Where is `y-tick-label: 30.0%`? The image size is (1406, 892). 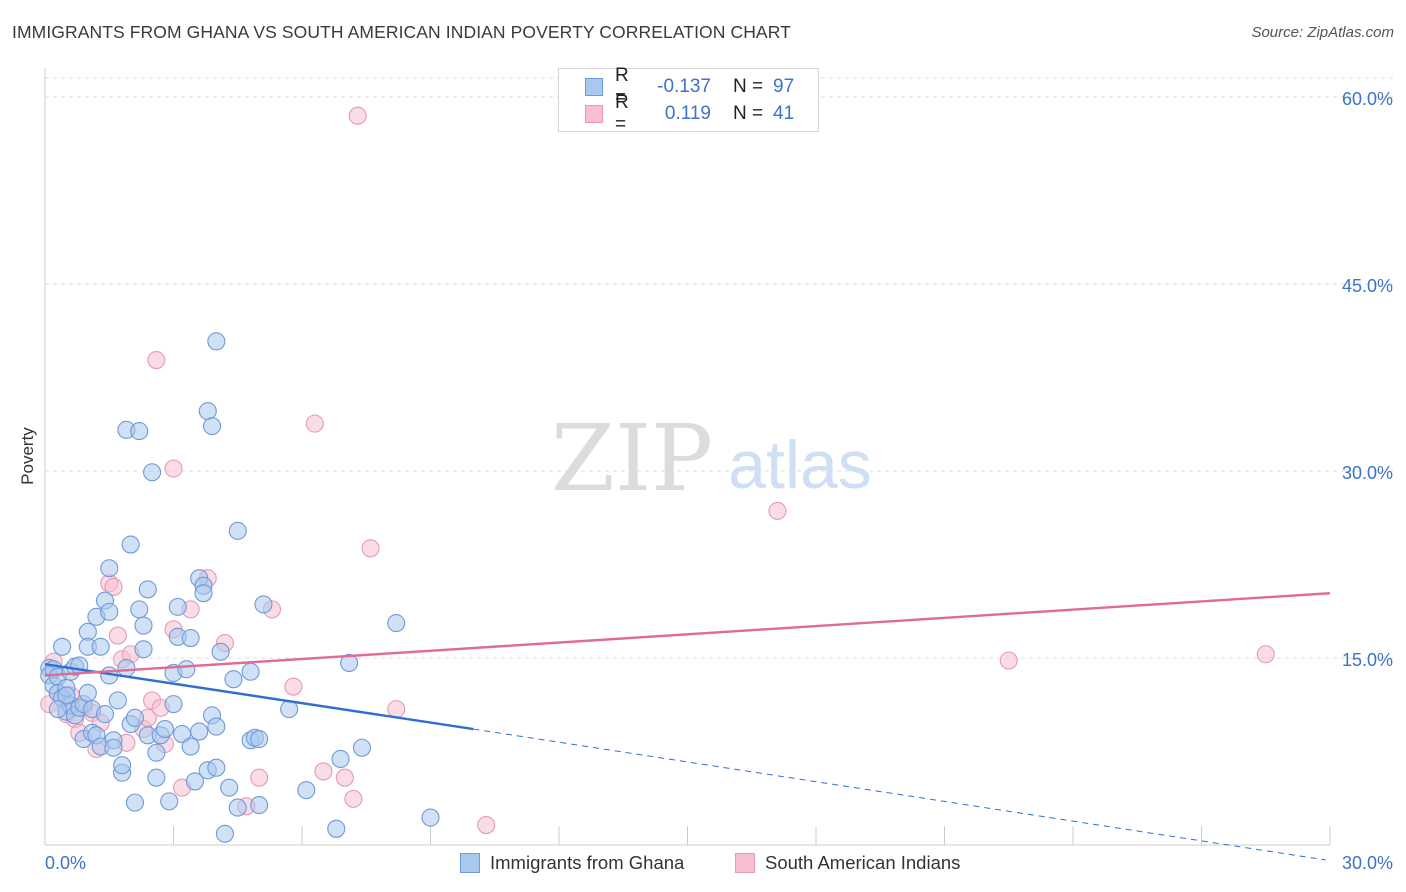
y-tick-label: 30.0% is located at coordinates (1367, 473).